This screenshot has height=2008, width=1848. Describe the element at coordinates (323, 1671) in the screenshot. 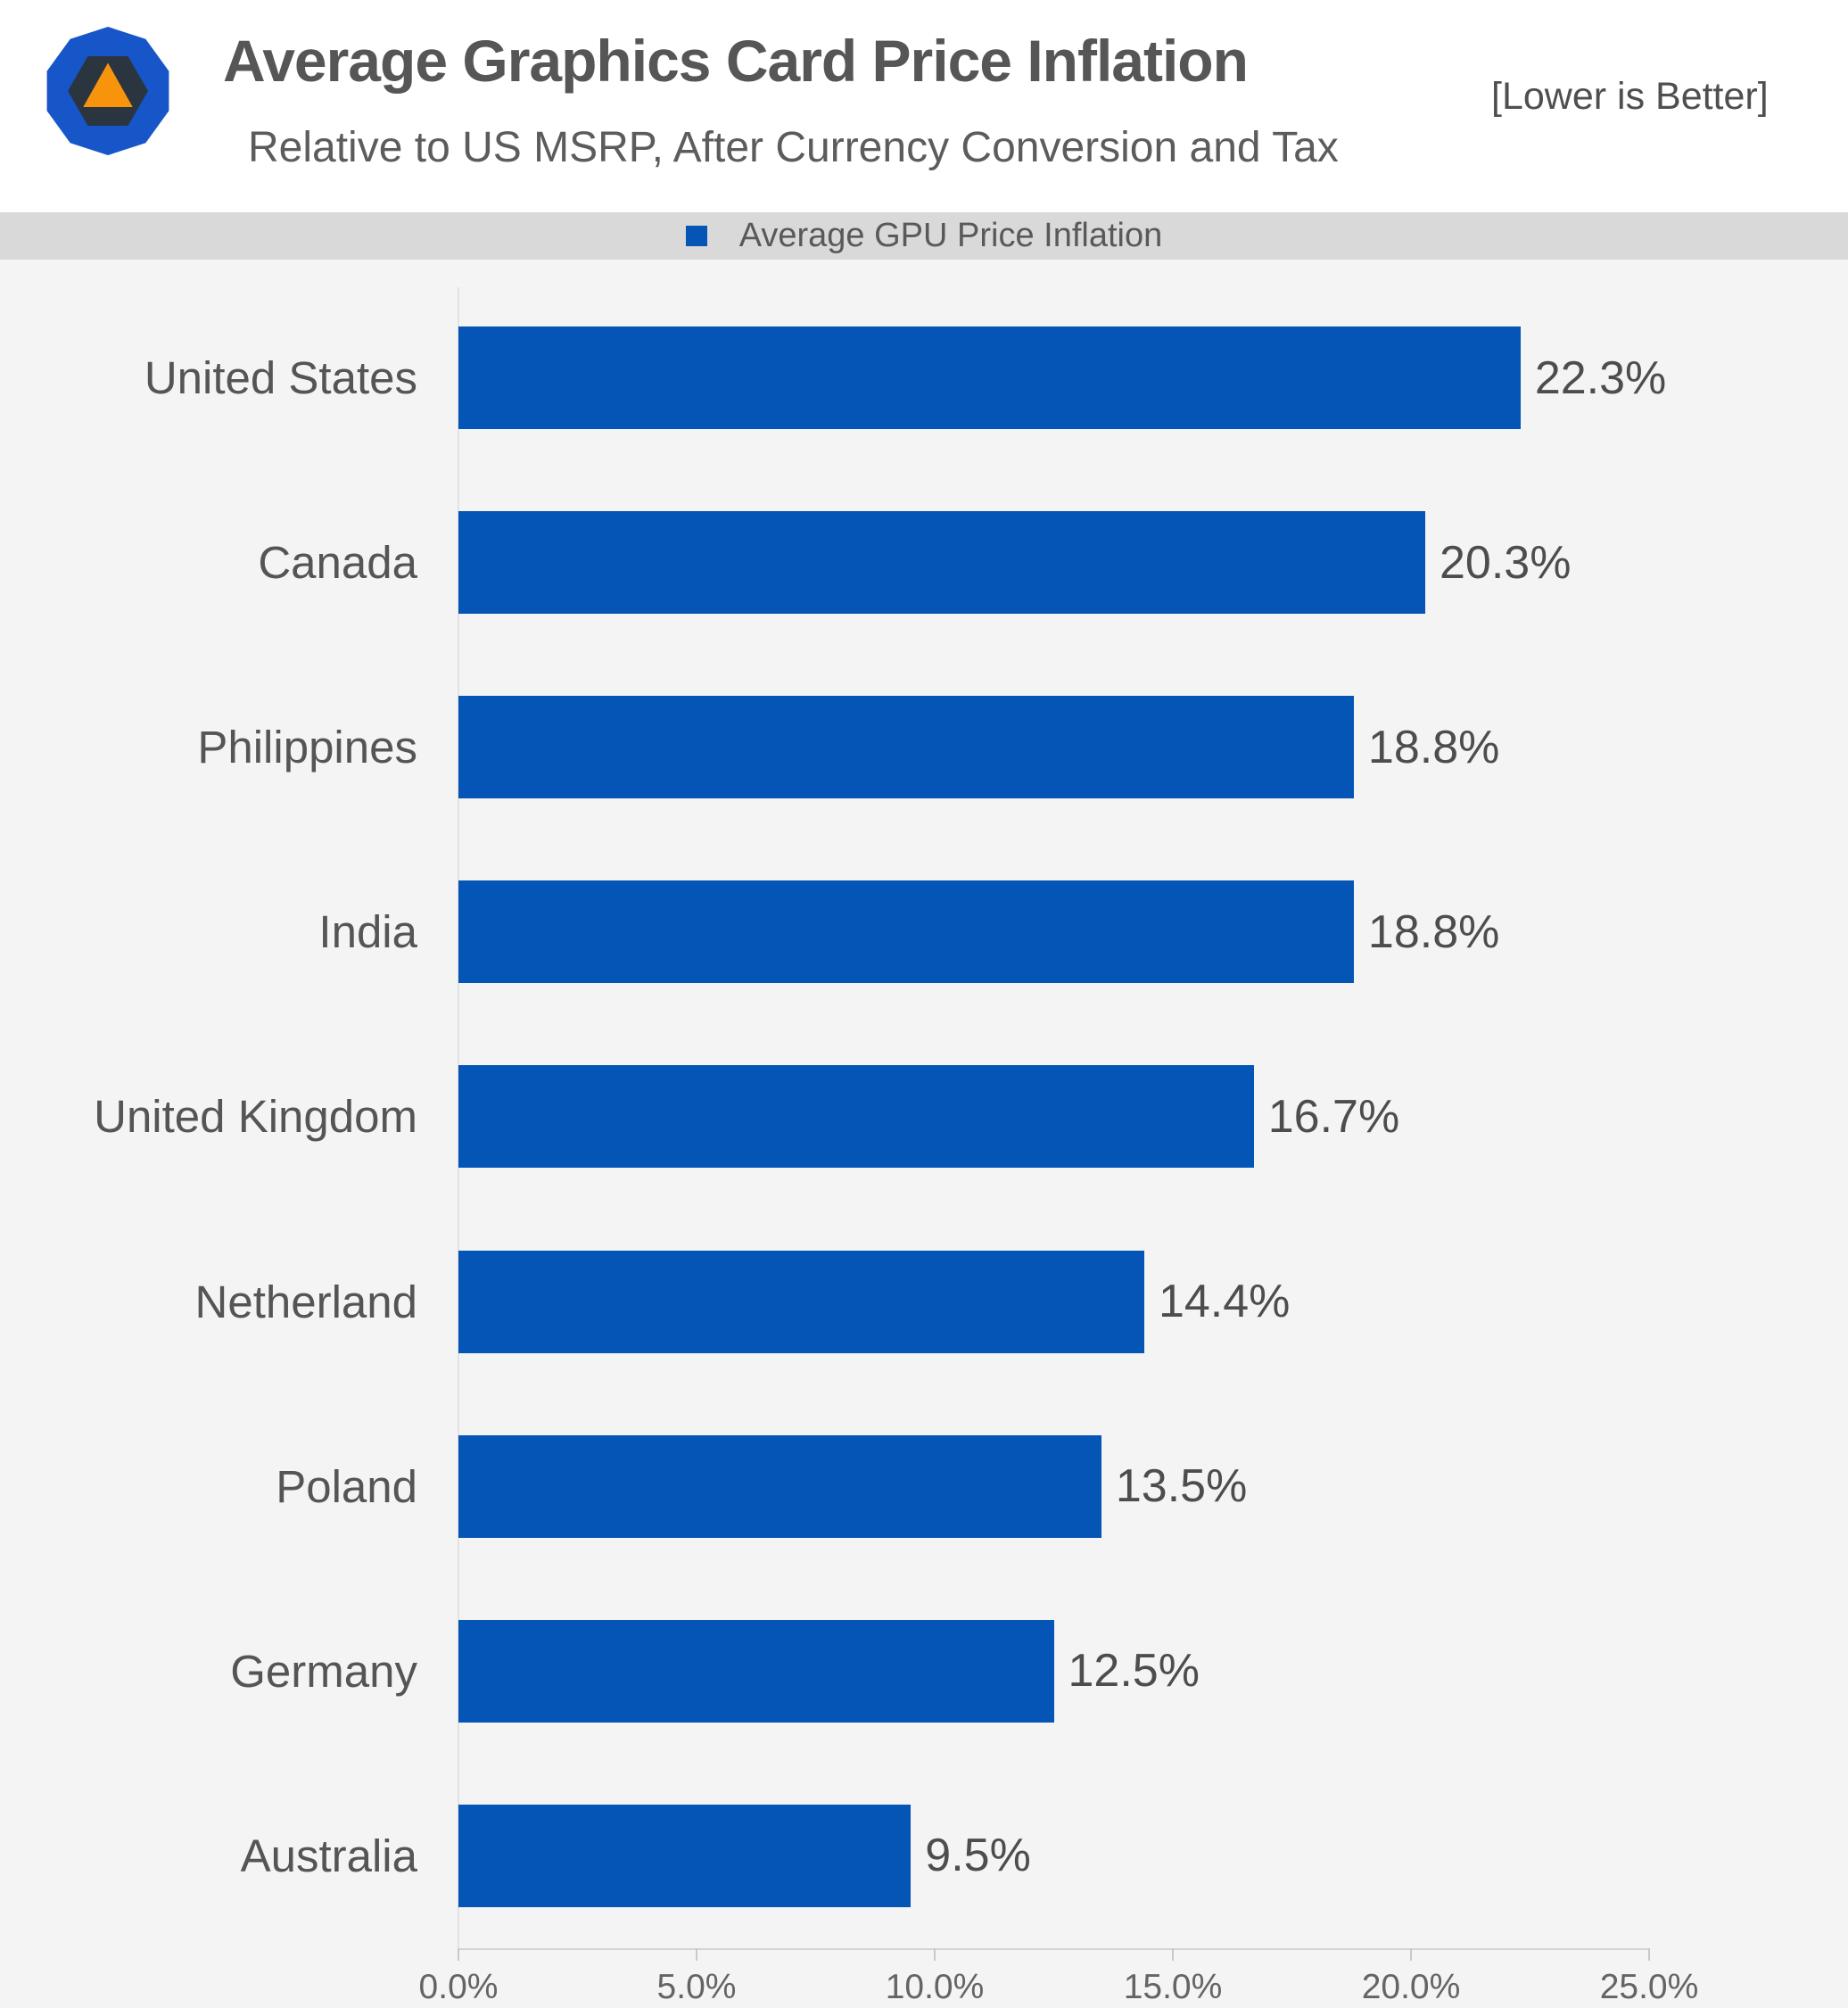

I see `category-label: Germany` at that location.